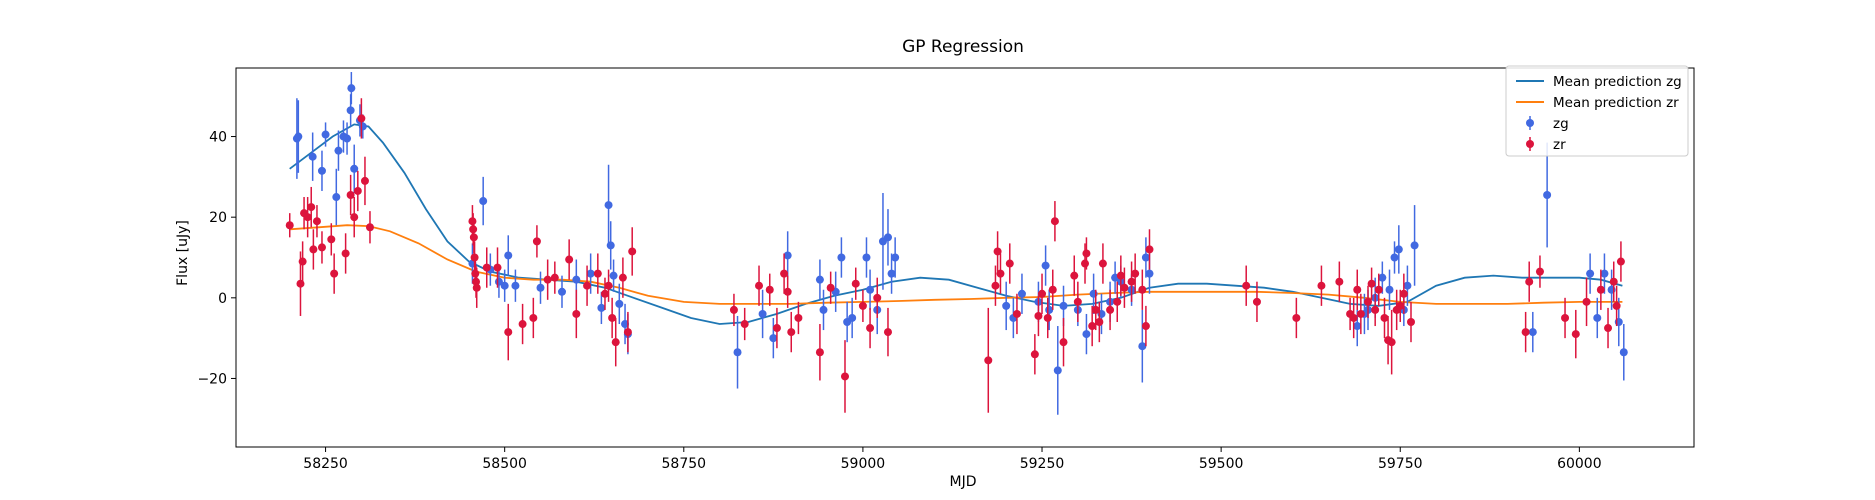 This screenshot has height=500, width=1875. What do you see at coordinates (222, 299) in the screenshot?
I see `y-tick-label: 0` at bounding box center [222, 299].